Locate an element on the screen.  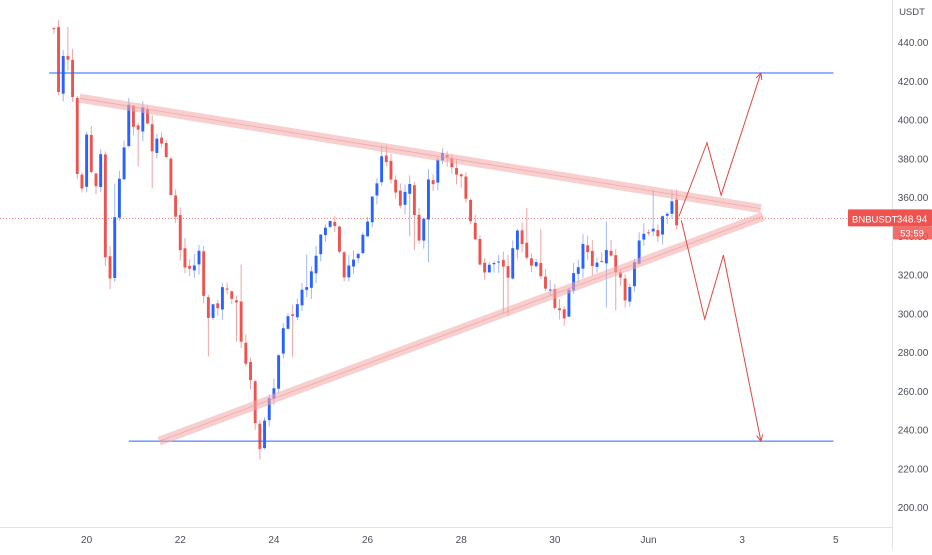
x-tick-label: 22 is located at coordinates (181, 540).